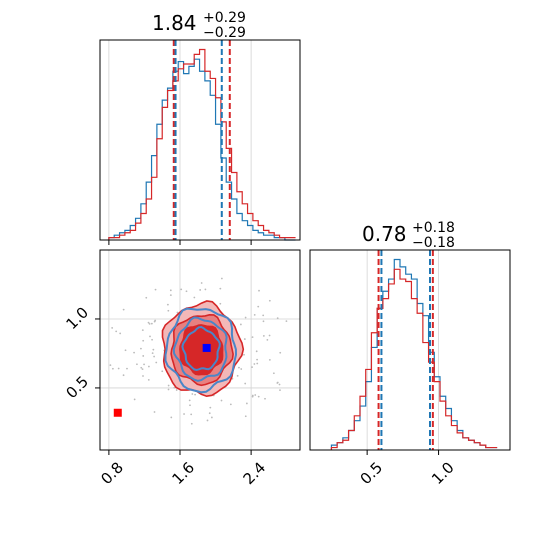  I want to click on hist1-ticks, so click(180, 242).